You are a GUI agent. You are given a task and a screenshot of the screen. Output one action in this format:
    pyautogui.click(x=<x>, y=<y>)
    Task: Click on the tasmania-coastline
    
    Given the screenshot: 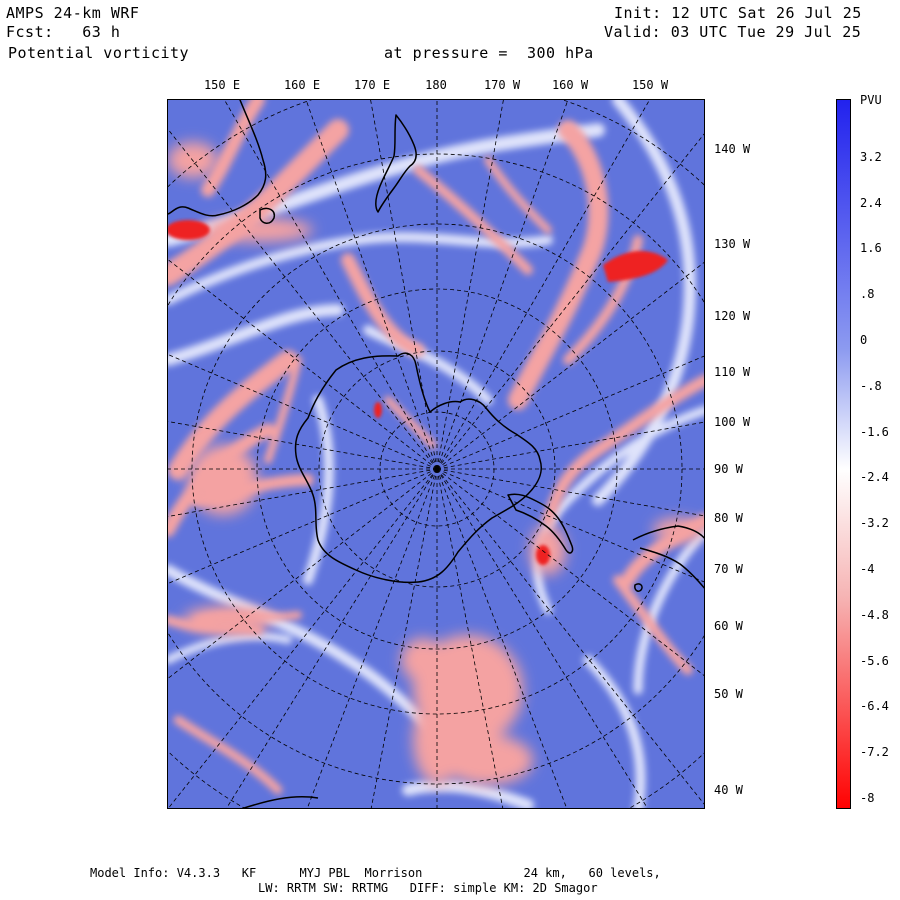 What is the action you would take?
    pyautogui.click(x=267, y=215)
    